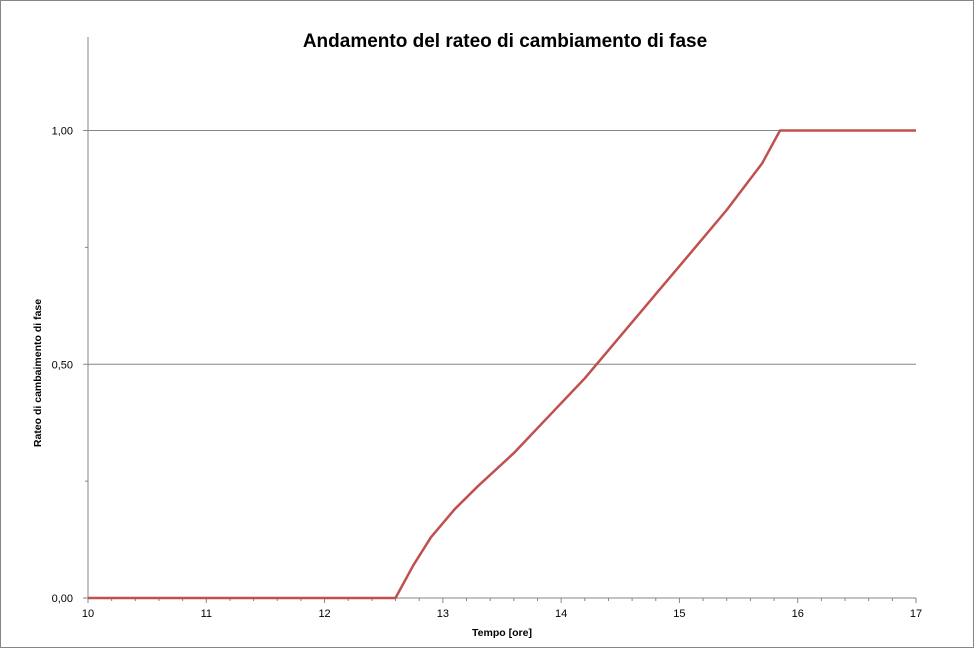 This screenshot has width=974, height=648. Describe the element at coordinates (38, 373) in the screenshot. I see `y-axis-label: Rateo di cambaimento di fase` at that location.